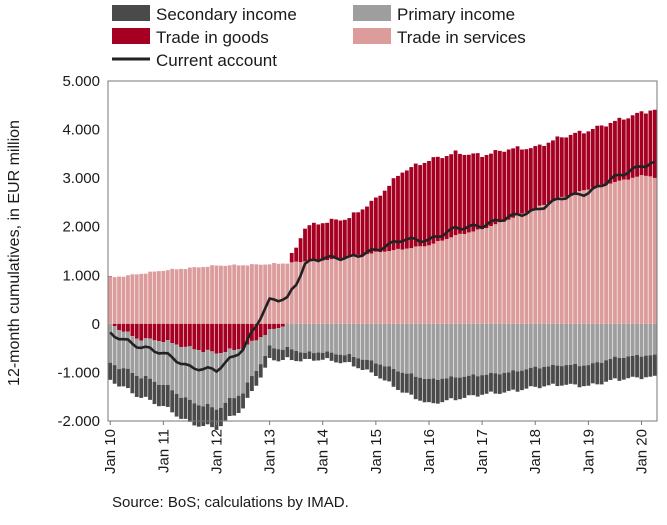  I want to click on x-tick-label: Jan 20, so click(642, 451).